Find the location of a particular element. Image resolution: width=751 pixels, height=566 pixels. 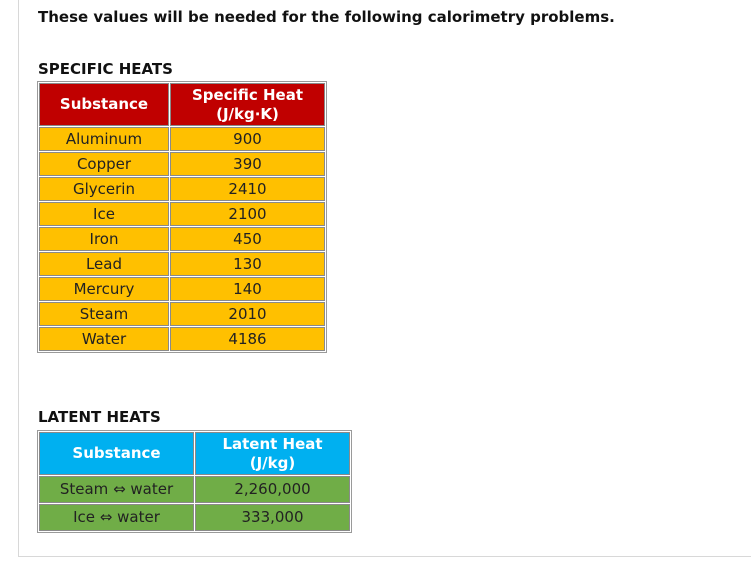

substance-cell: Copper is located at coordinates (104, 164).